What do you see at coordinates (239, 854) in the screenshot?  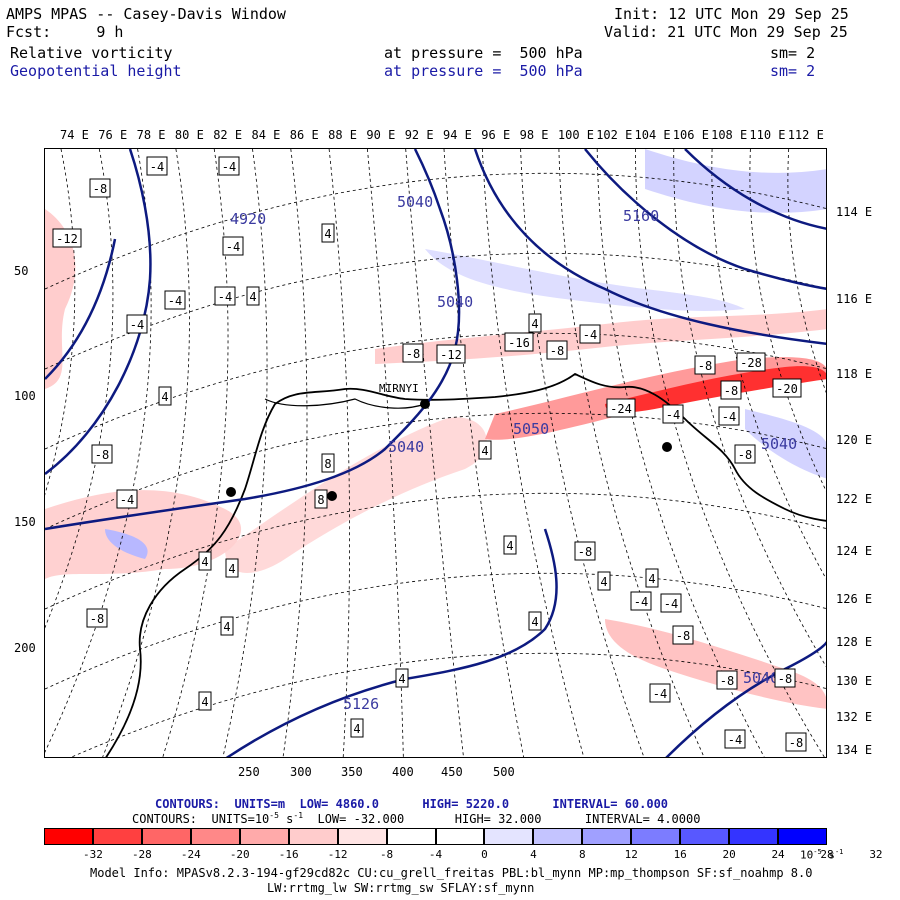 I see `colorbar-label: -20` at bounding box center [239, 854].